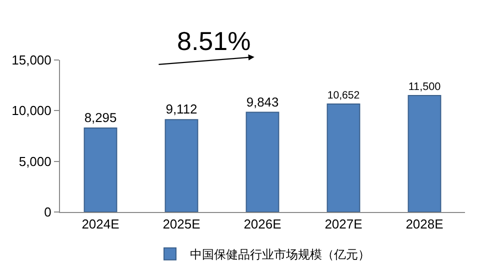  What do you see at coordinates (181, 224) in the screenshot?
I see `x-tick-label: 2025E` at bounding box center [181, 224].